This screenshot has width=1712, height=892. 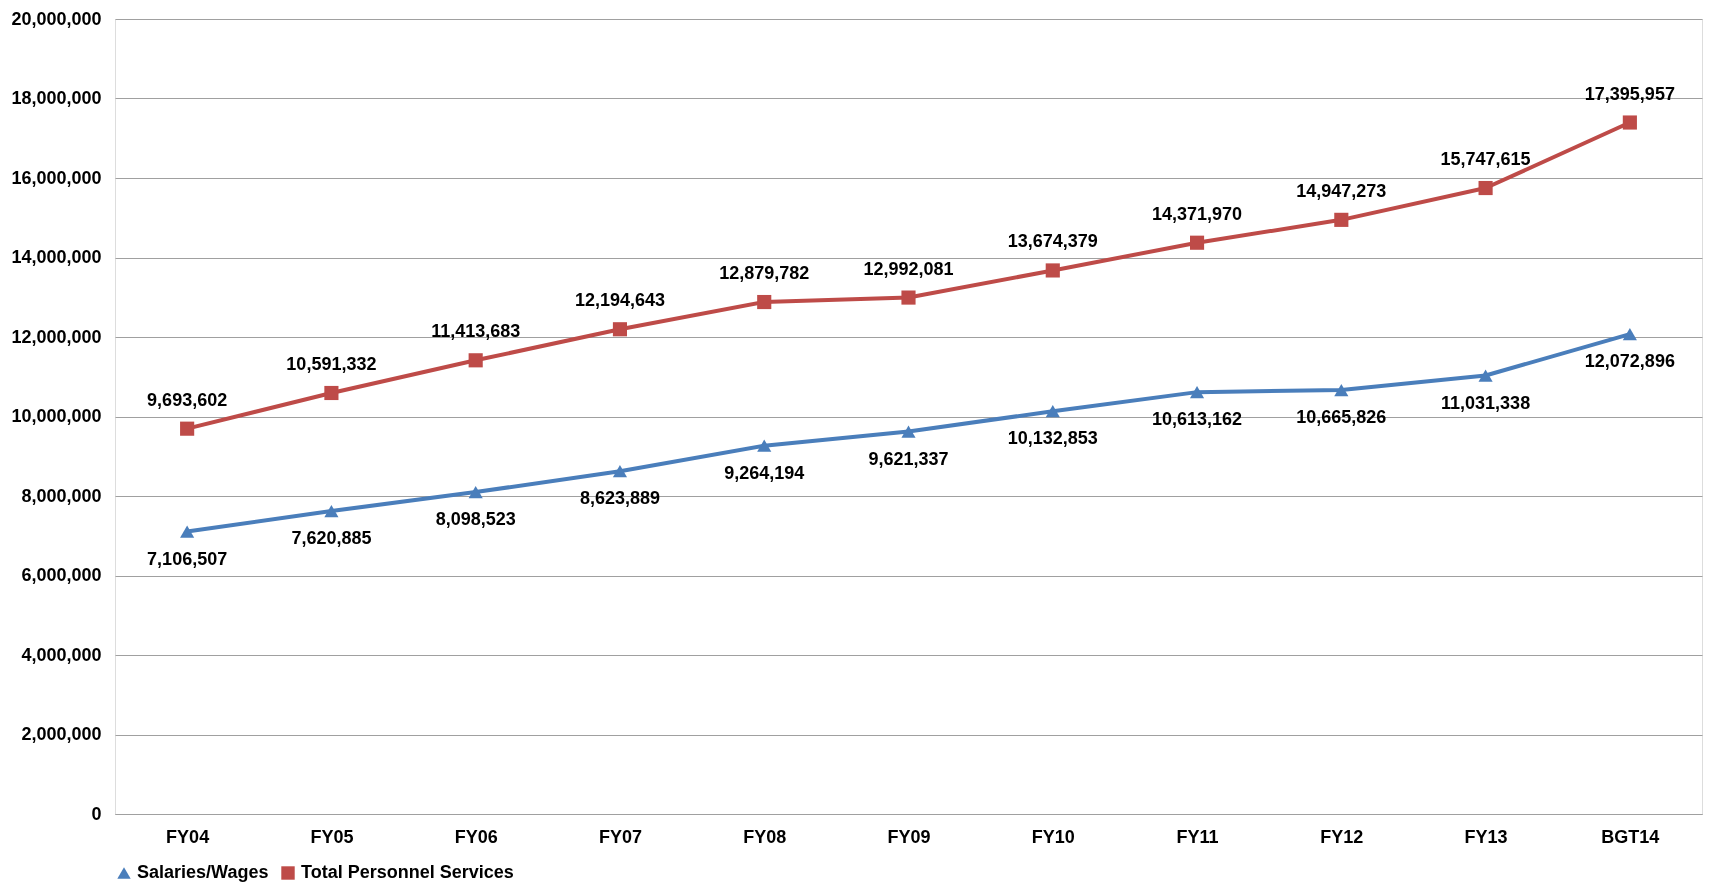 I want to click on data-label: 12,879,782, so click(x=764, y=273).